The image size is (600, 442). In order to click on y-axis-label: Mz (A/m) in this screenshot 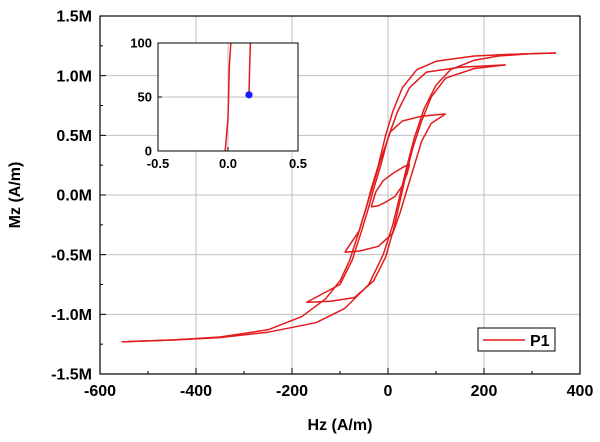, I will do `click(15, 195)`.